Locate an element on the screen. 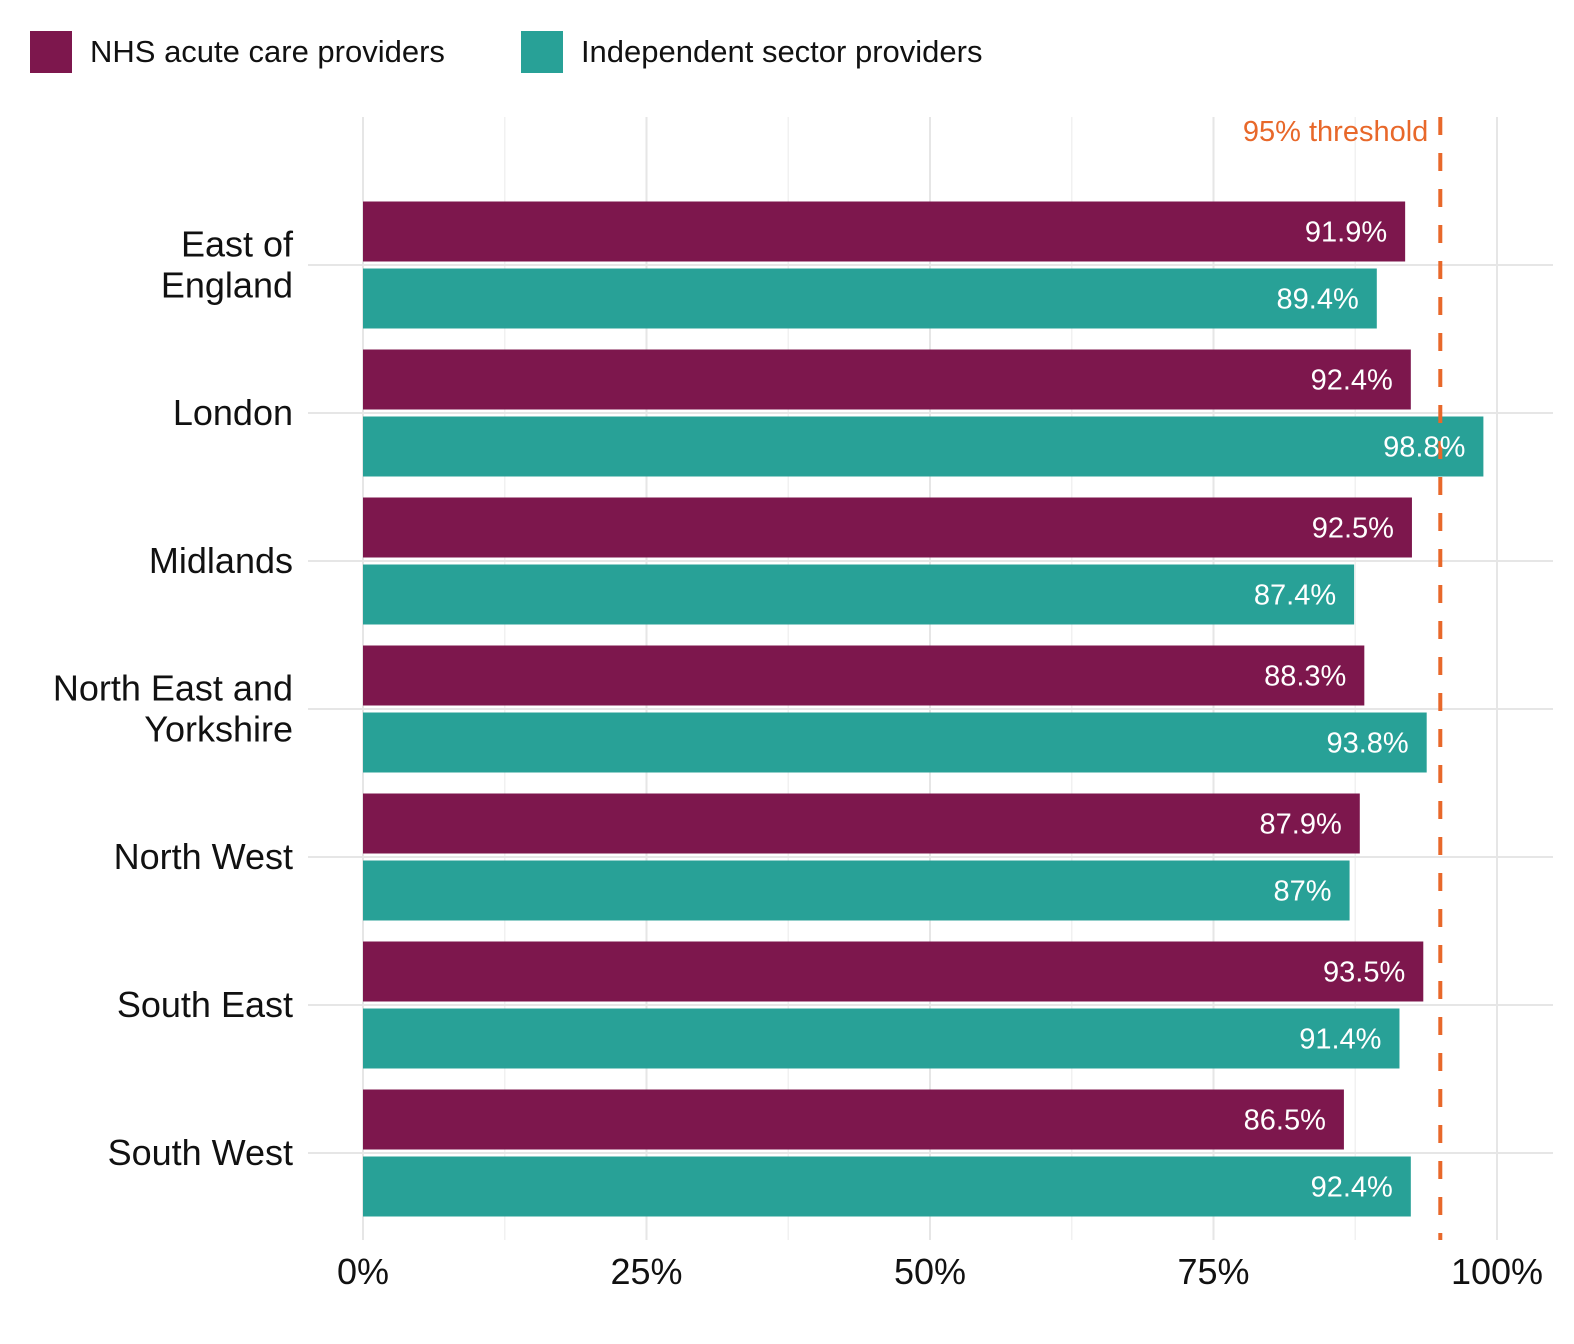  bar-value-label: 89.4% is located at coordinates (1318, 300).